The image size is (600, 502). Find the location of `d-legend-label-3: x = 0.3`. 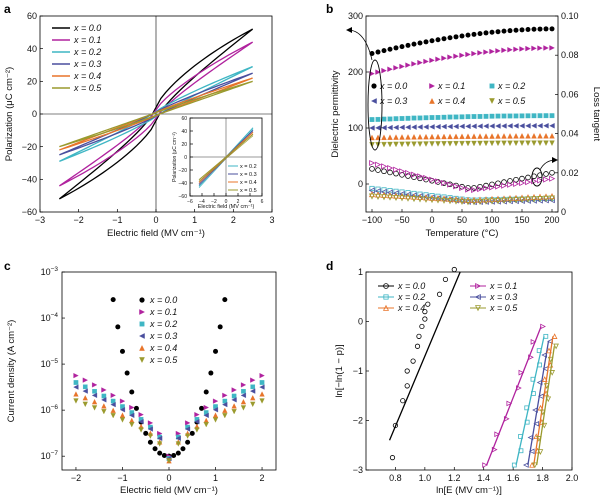

d-legend-label-3: x = 0.3 is located at coordinates (503, 297).